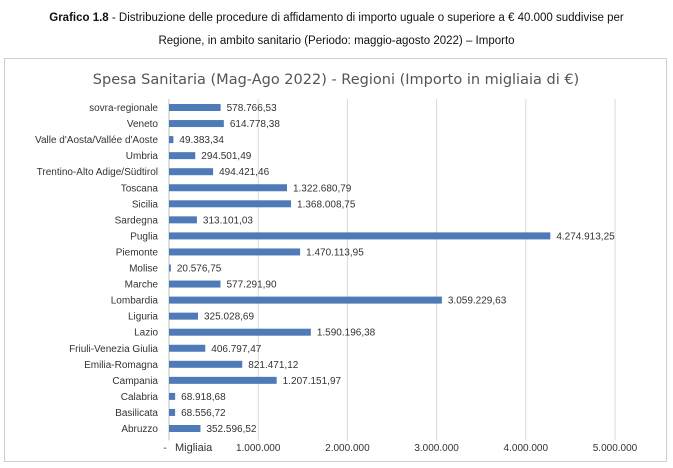 The height and width of the screenshot is (468, 673). I want to click on category-label: Basilicata, so click(136, 413).